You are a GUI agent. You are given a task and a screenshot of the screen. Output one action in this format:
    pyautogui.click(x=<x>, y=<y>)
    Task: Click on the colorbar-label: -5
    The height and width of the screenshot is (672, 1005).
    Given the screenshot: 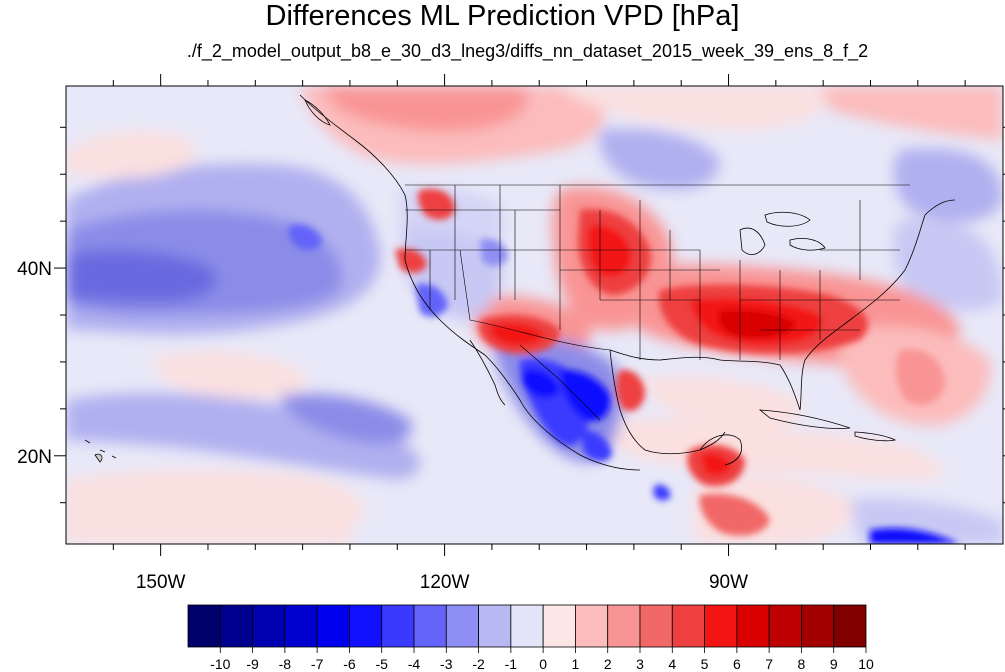 What is the action you would take?
    pyautogui.click(x=381, y=664)
    